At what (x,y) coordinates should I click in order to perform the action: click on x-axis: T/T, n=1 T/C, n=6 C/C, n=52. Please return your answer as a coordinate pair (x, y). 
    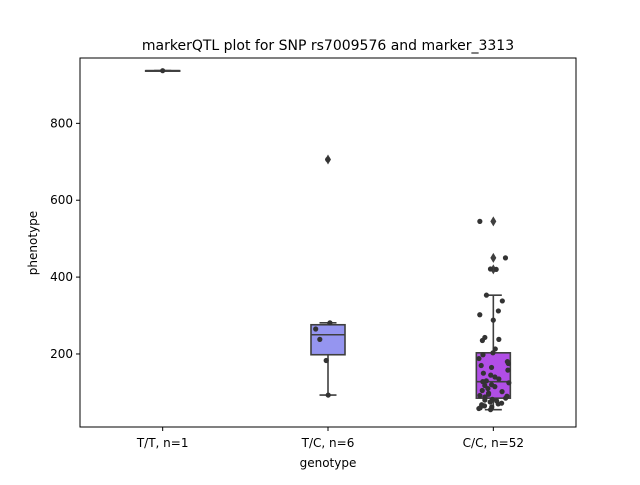
    Looking at the image, I should click on (330, 438).